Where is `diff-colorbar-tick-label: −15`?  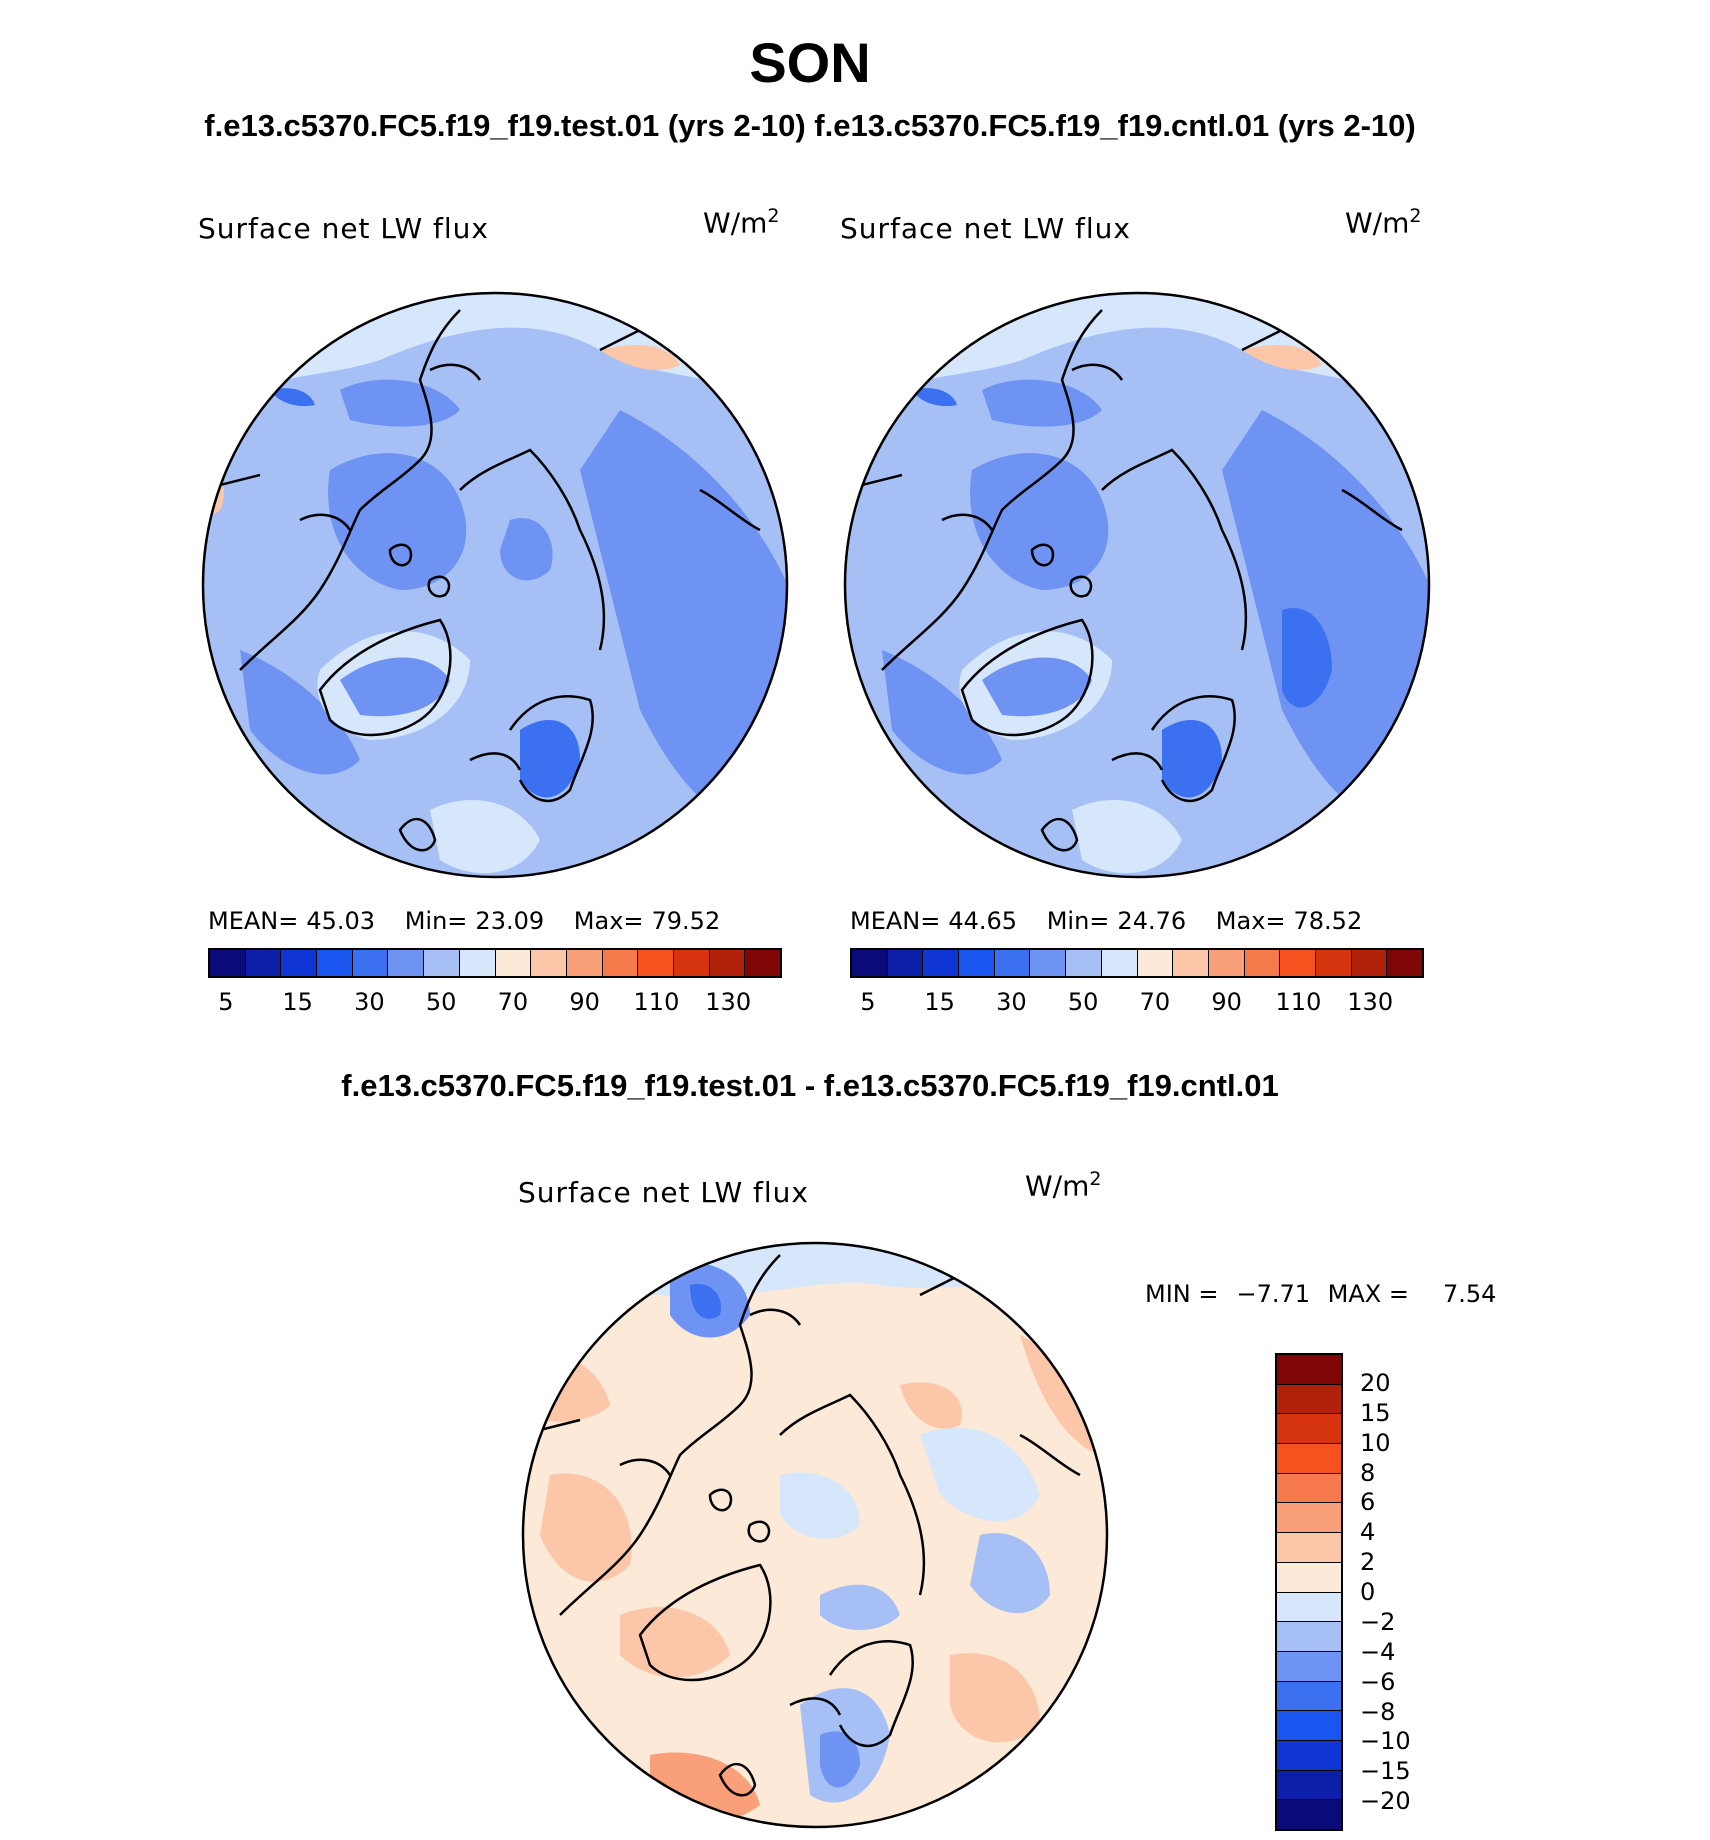 diff-colorbar-tick-label: −15 is located at coordinates (1385, 1771).